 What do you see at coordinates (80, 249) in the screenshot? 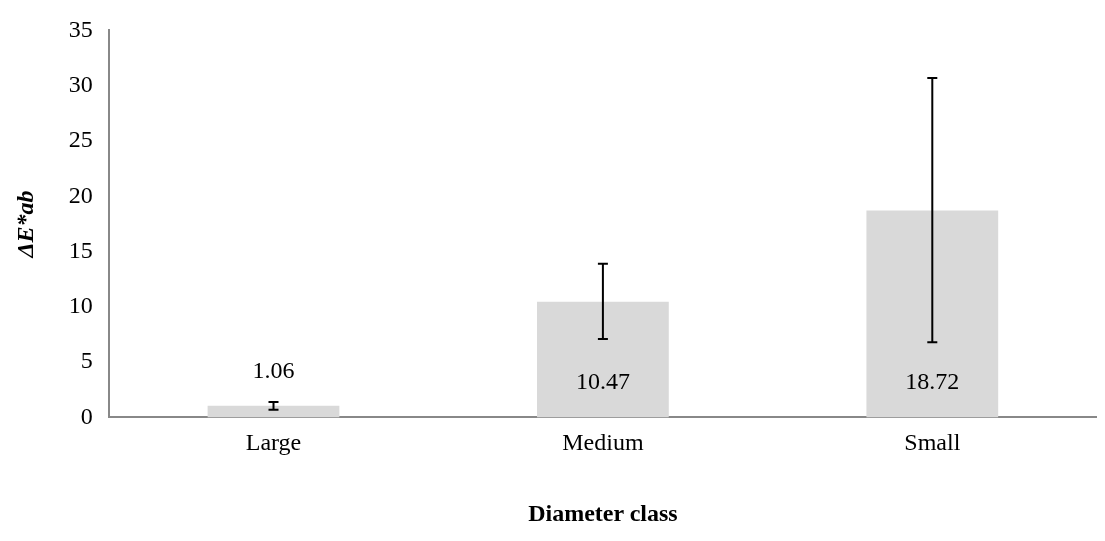
I see `y-tick-label: 15` at bounding box center [80, 249].